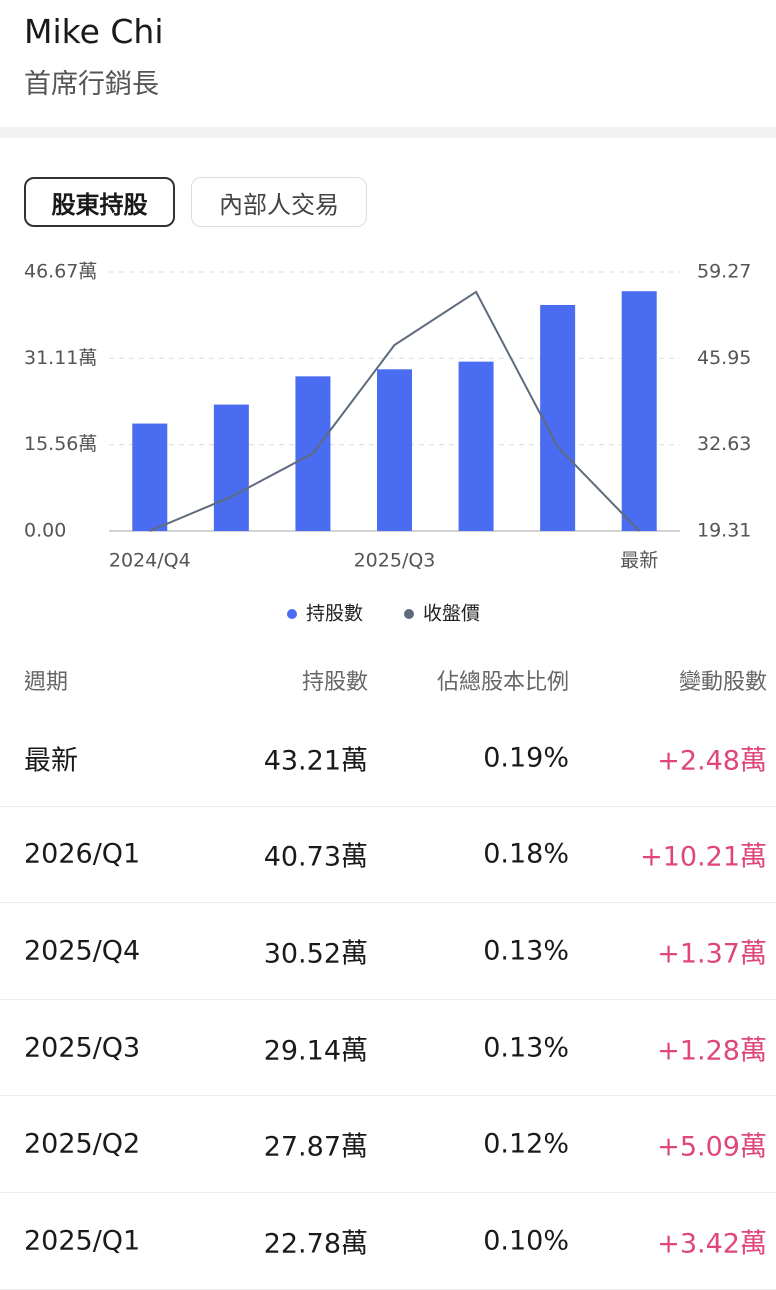 The width and height of the screenshot is (776, 1290). Describe the element at coordinates (45, 531) in the screenshot. I see `y-tick-label: 0.00` at that location.